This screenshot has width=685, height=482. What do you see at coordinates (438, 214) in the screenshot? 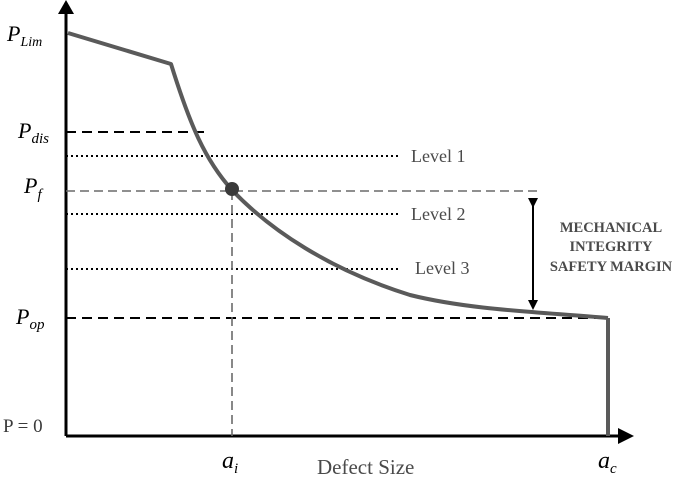
I see `level-2-label: Level 2` at bounding box center [438, 214].